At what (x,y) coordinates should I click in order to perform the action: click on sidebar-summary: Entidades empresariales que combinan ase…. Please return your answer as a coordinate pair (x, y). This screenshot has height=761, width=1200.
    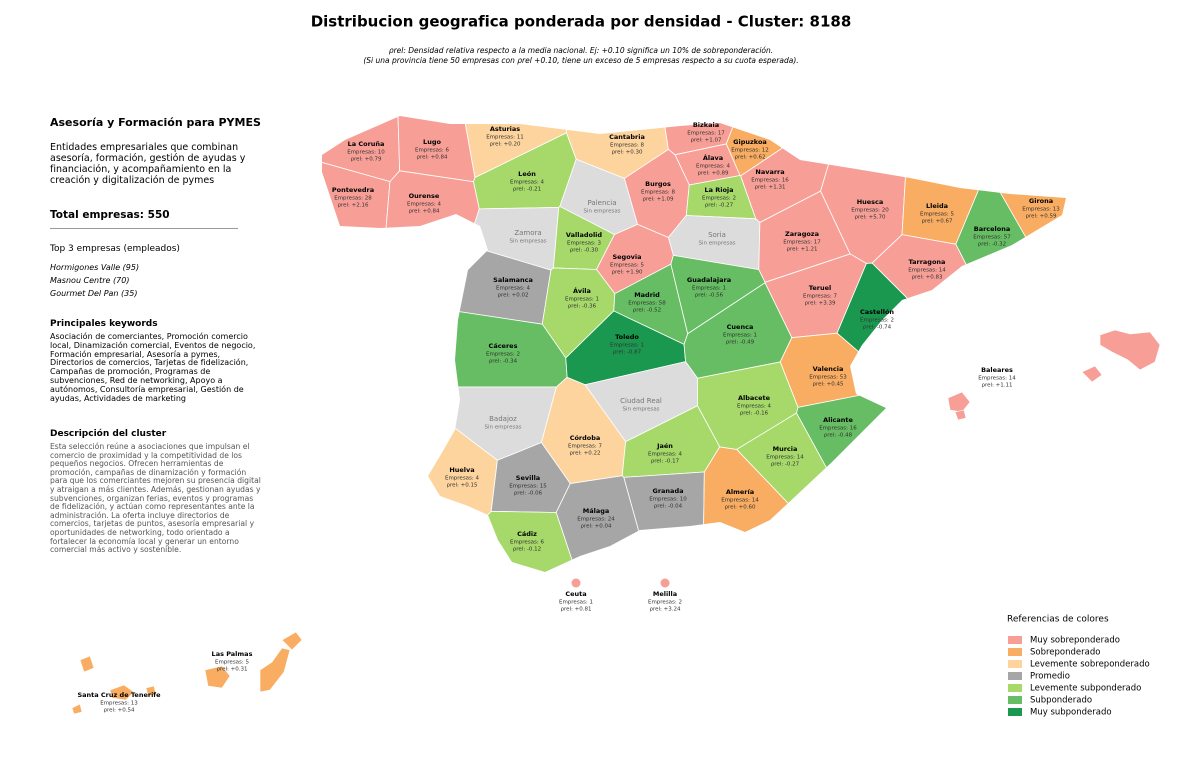
    Looking at the image, I should click on (148, 164).